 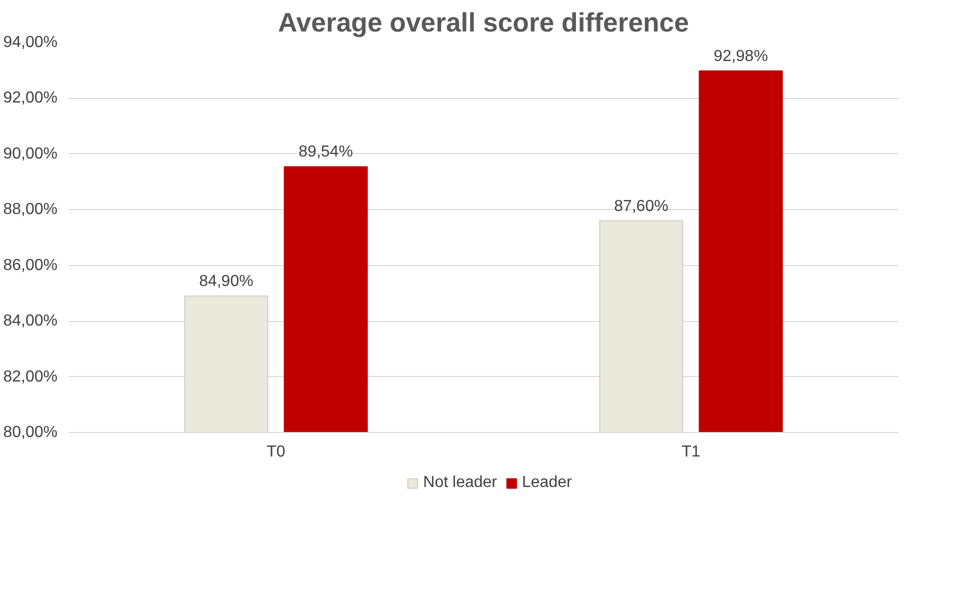 I want to click on y-tick-label: 90,00%, so click(x=30, y=153).